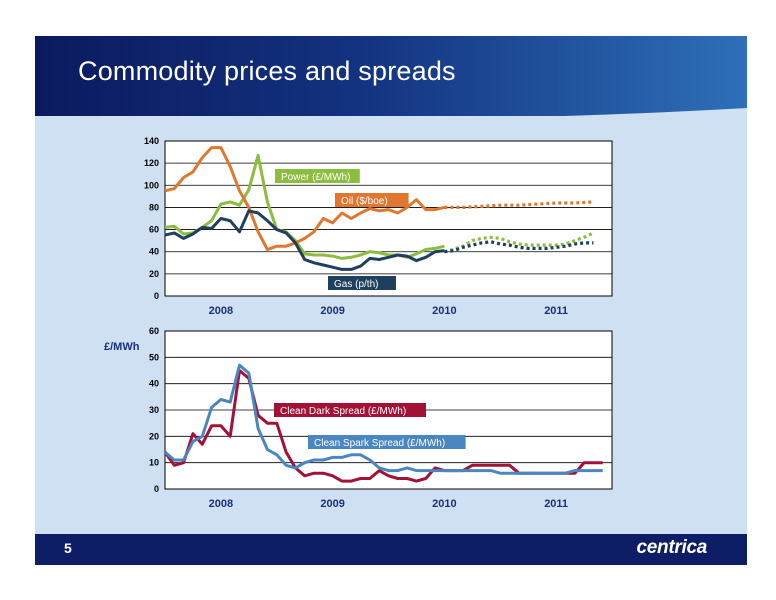 Image resolution: width=776 pixels, height=600 pixels. What do you see at coordinates (154, 207) in the screenshot?
I see `y-tick-label: 80` at bounding box center [154, 207].